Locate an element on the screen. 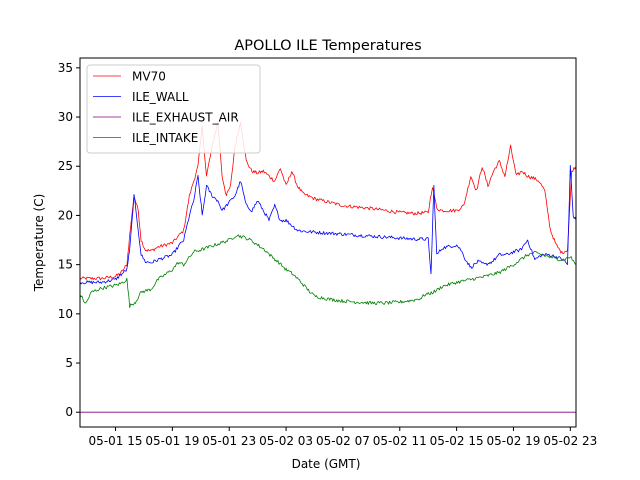  legend-label: ILE_WALL is located at coordinates (160, 97).